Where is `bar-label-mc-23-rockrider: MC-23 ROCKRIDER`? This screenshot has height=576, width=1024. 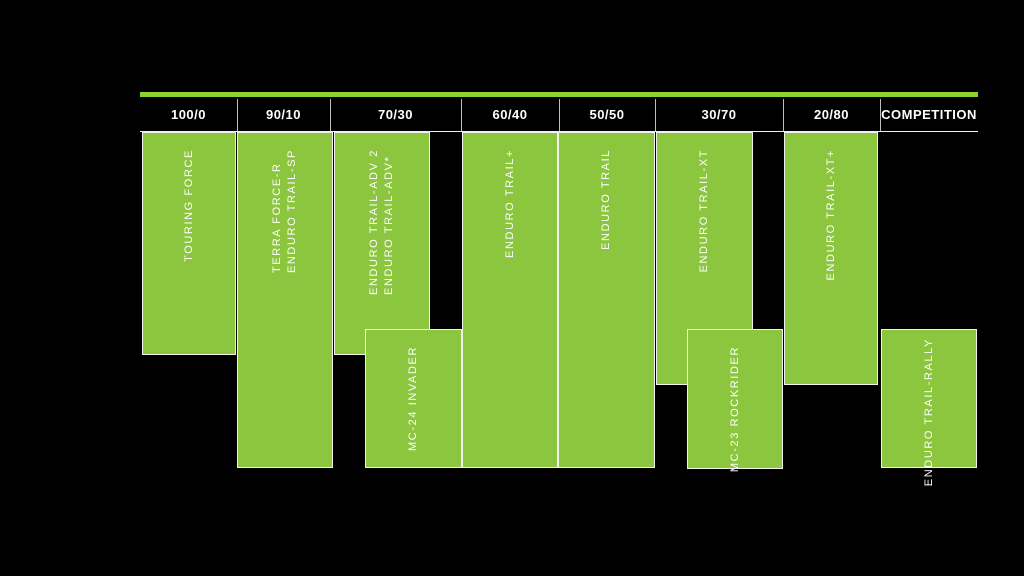
bar-label-mc-23-rockrider: MC-23 ROCKRIDER is located at coordinates (735, 409).